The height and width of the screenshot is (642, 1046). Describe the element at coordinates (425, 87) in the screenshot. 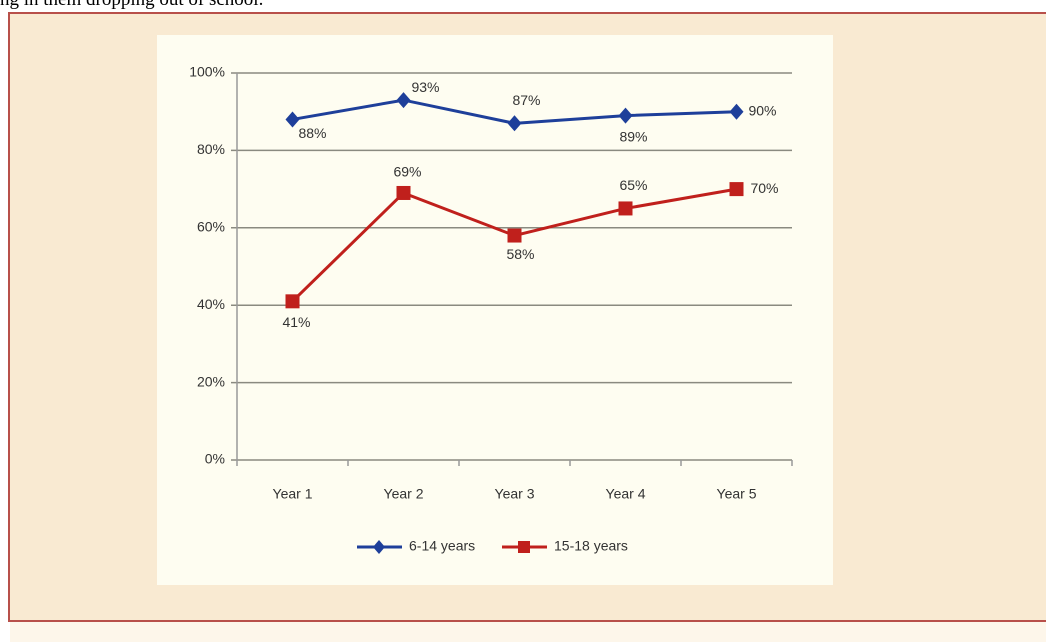

I see `data-label: 93%` at that location.